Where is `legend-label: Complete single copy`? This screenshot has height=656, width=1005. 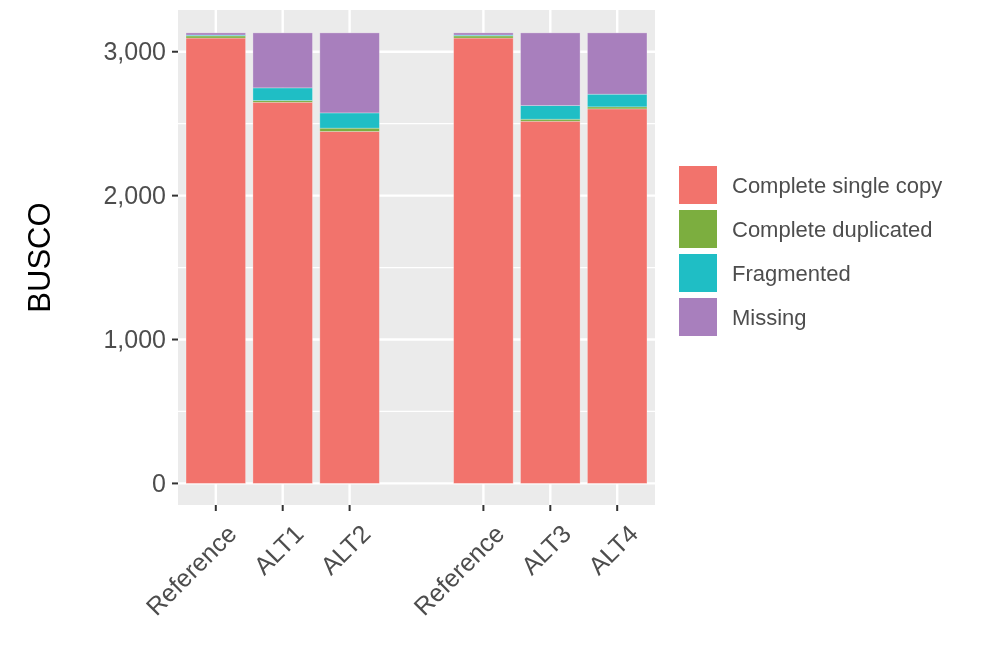
legend-label: Complete single copy is located at coordinates (837, 185).